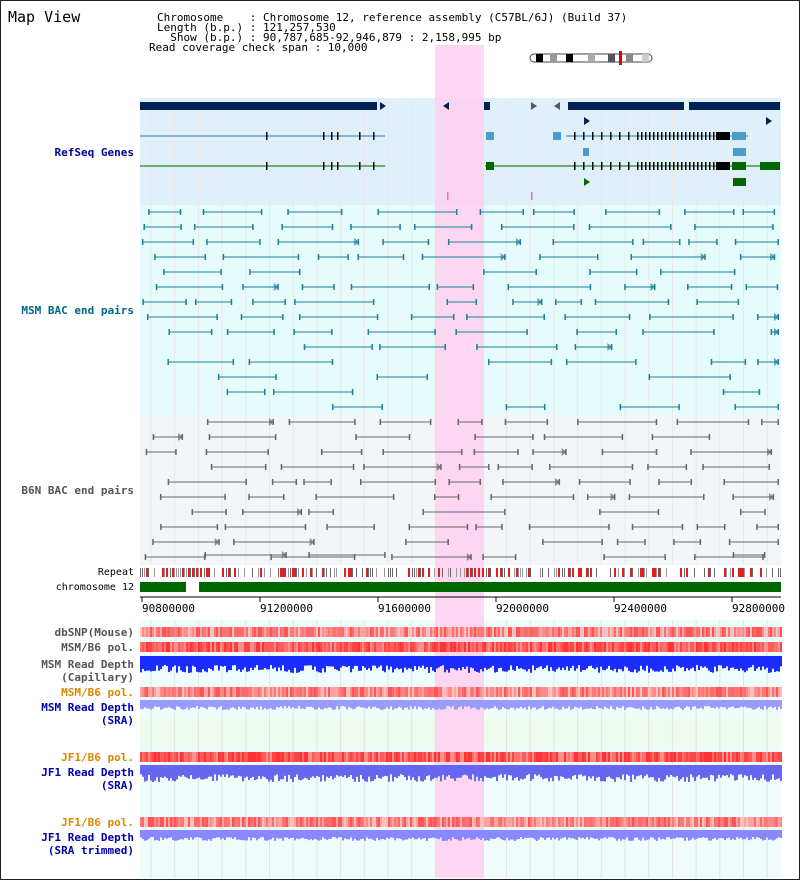 This screenshot has height=880, width=800. I want to click on track-label-b6n-bac: B6N BAC end pairs, so click(77, 490).